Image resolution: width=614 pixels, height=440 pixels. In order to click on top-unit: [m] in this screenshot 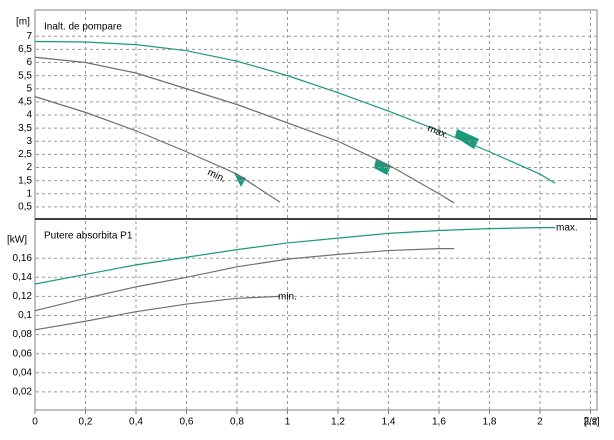, I will do `click(23, 22)`.